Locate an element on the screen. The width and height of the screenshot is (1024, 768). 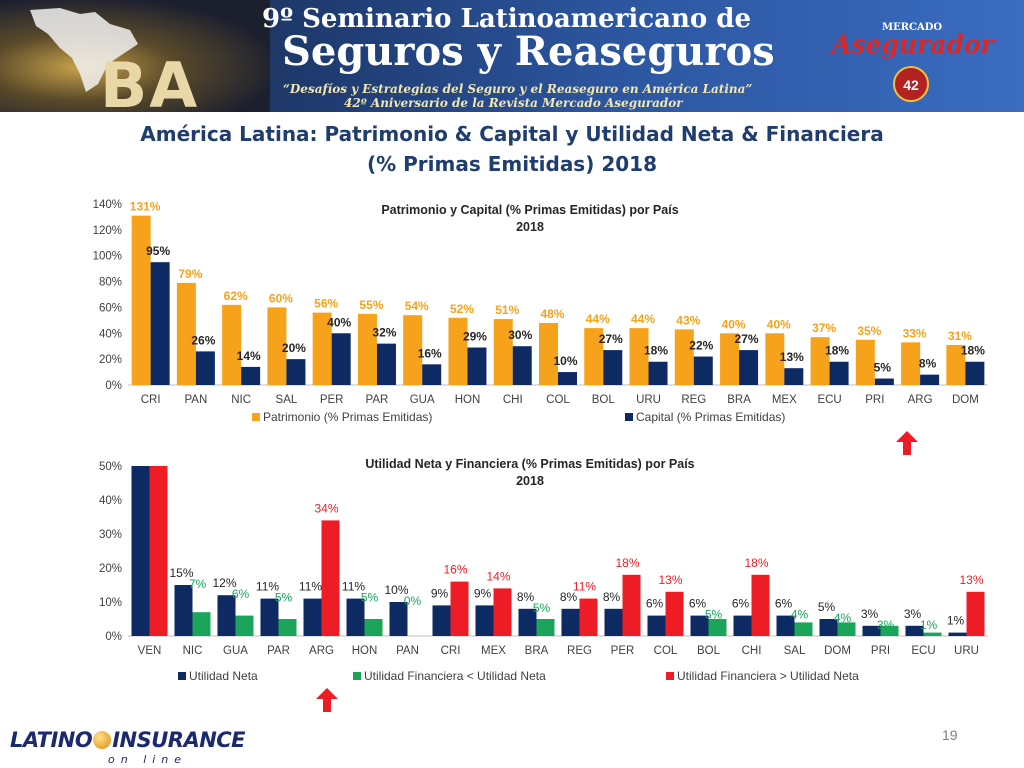
chart-subtitle: 2018 is located at coordinates (530, 481).